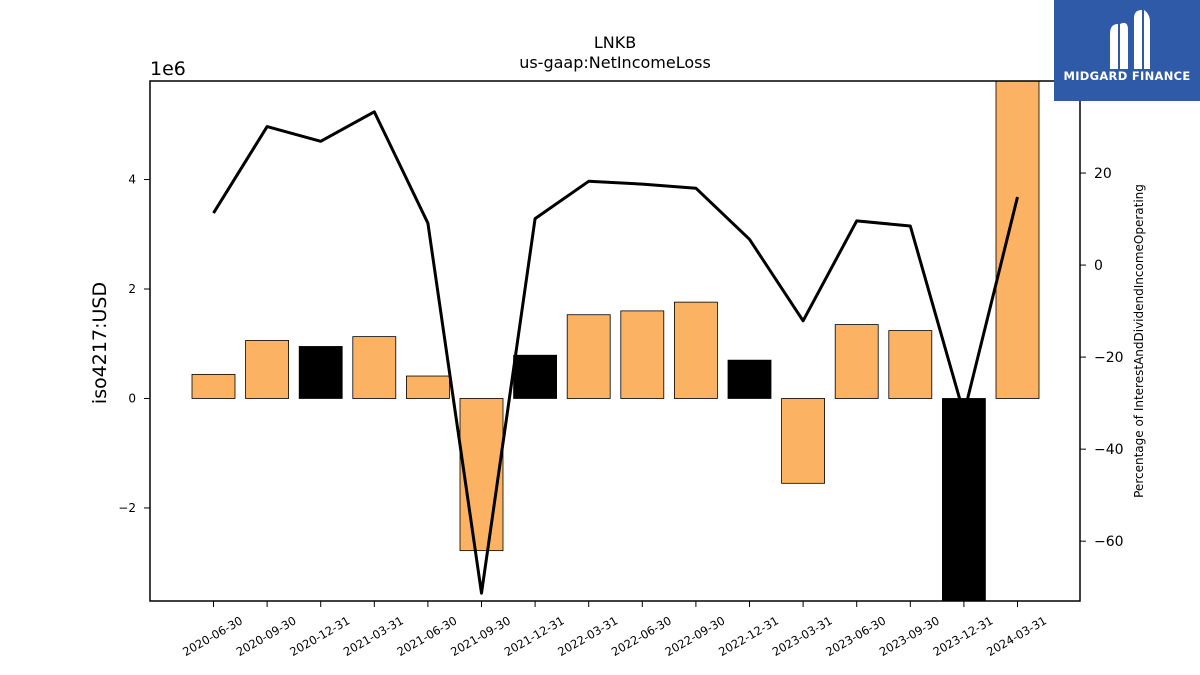  I want to click on y2-tick-label: 20, so click(1103, 174).